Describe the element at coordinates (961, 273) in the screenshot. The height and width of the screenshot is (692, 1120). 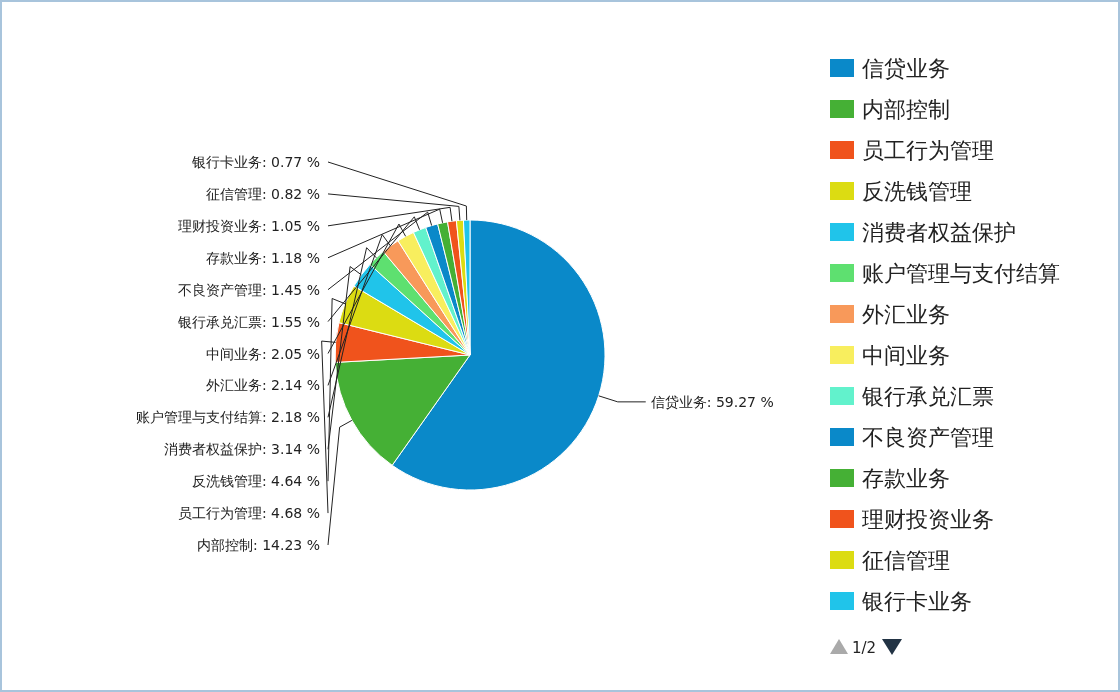
I see `legend-label: 账户管理与支付结算` at that location.